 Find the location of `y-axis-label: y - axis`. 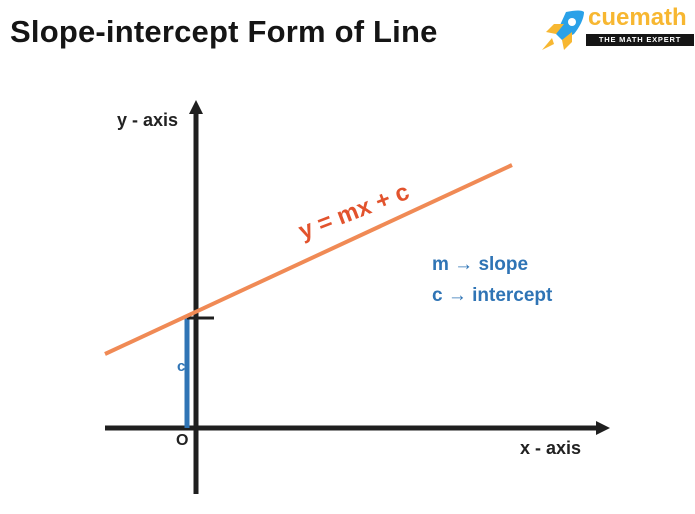

y-axis-label: y - axis is located at coordinates (148, 120).